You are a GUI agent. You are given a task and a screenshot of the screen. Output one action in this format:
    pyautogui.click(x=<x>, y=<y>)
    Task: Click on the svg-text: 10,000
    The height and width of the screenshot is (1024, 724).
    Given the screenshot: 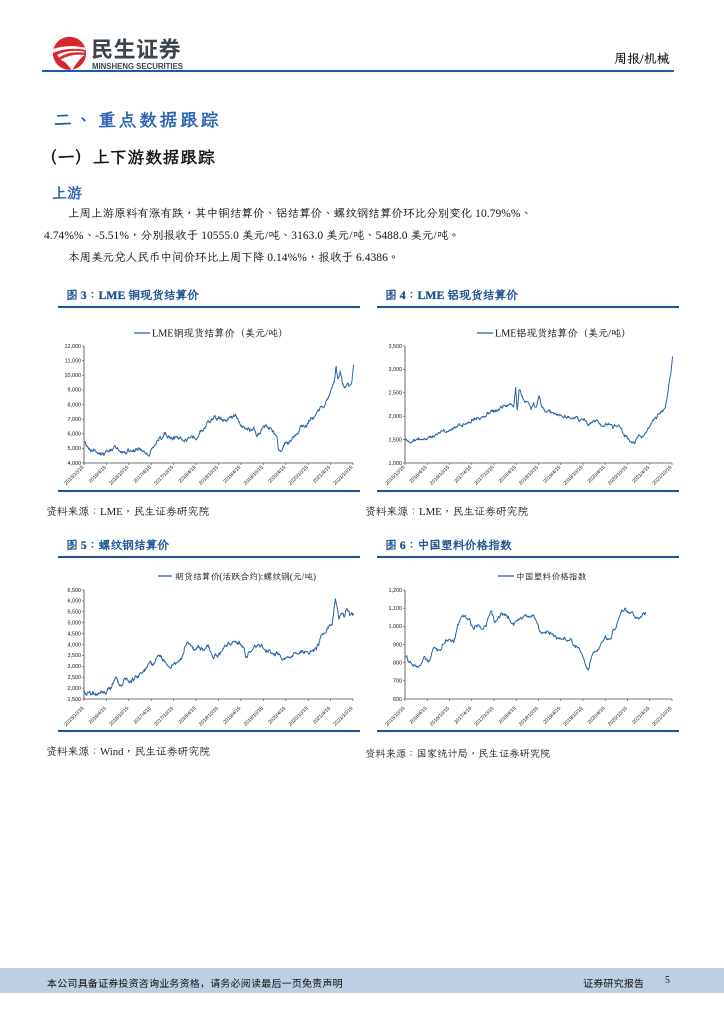 What is the action you would take?
    pyautogui.click(x=73, y=376)
    